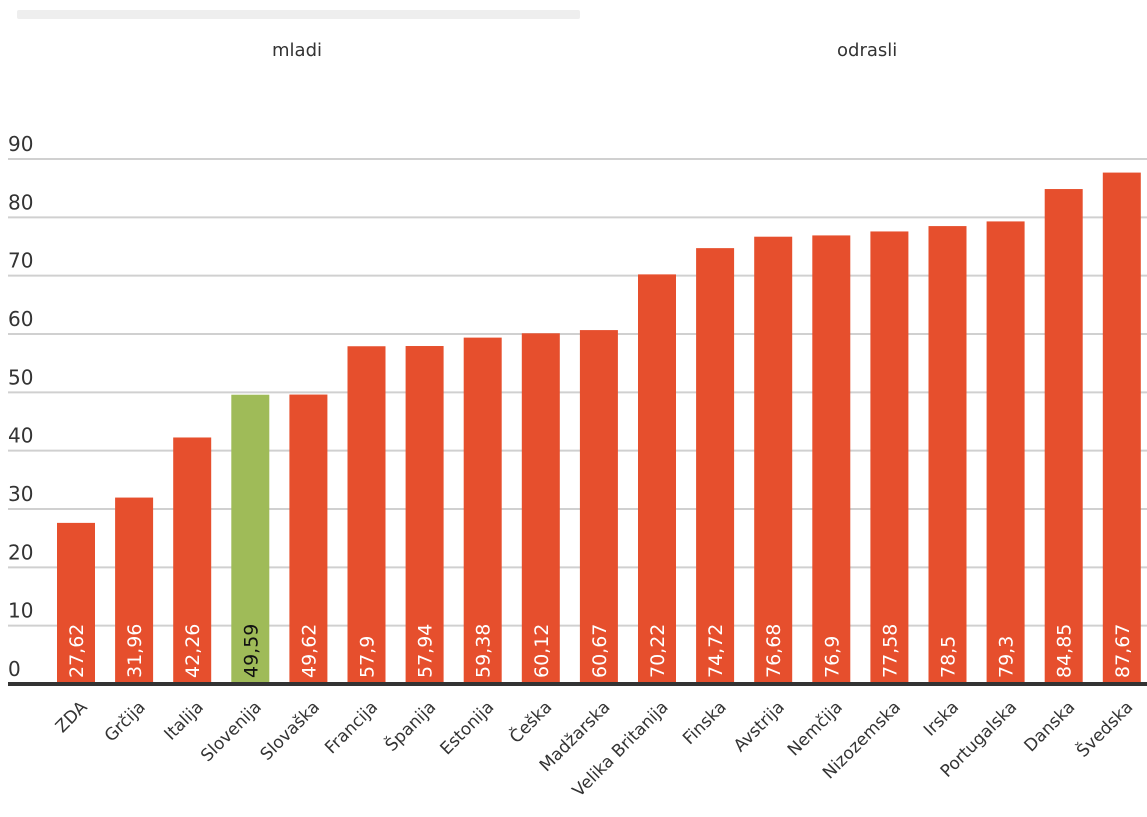 This screenshot has width=1147, height=817. Describe the element at coordinates (193, 651) in the screenshot. I see `bar-value-label: 42,26` at that location.